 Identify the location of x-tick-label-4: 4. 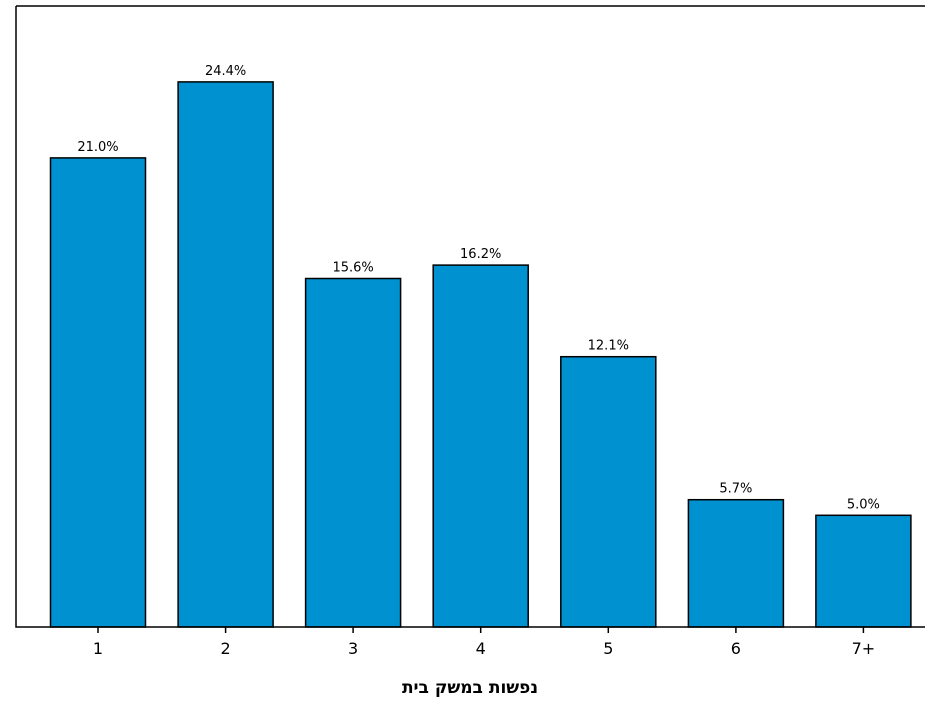
(481, 648).